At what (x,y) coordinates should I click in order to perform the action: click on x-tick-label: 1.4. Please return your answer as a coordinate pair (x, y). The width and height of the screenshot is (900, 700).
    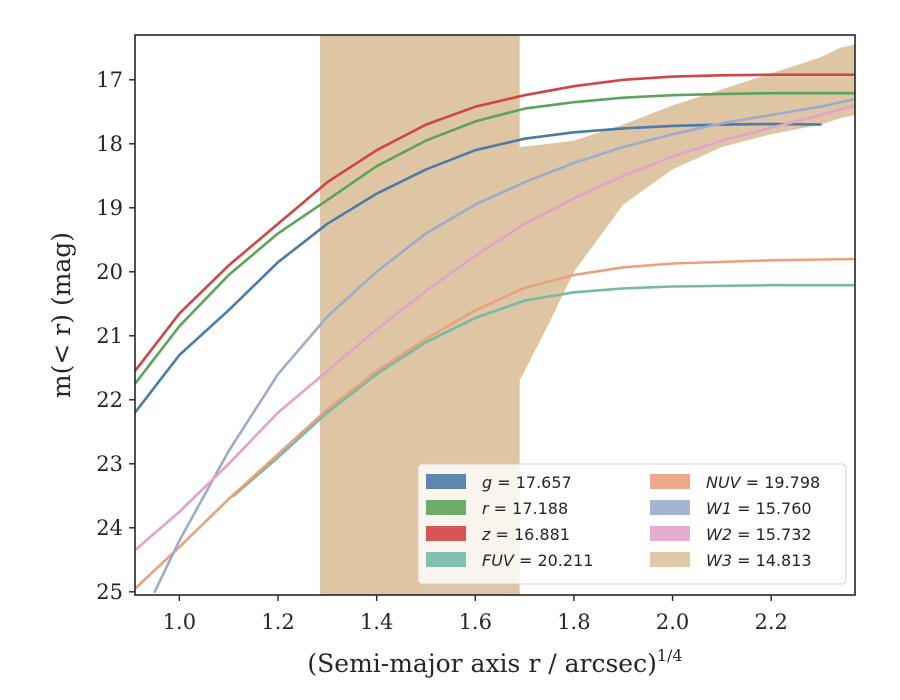
    Looking at the image, I should click on (376, 622).